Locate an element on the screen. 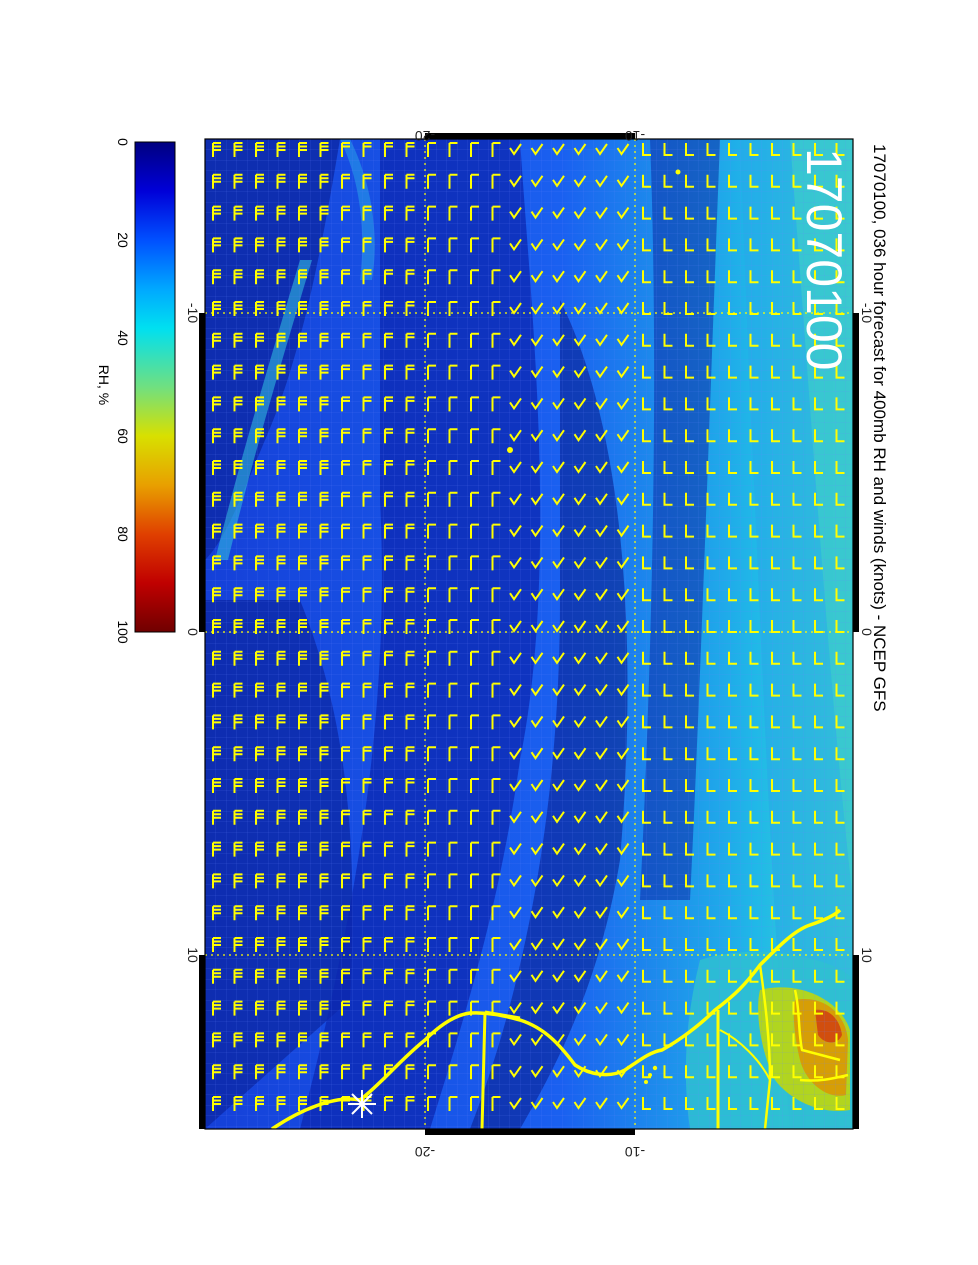  bottom-tick-label: -10 is located at coordinates (635, 1152).